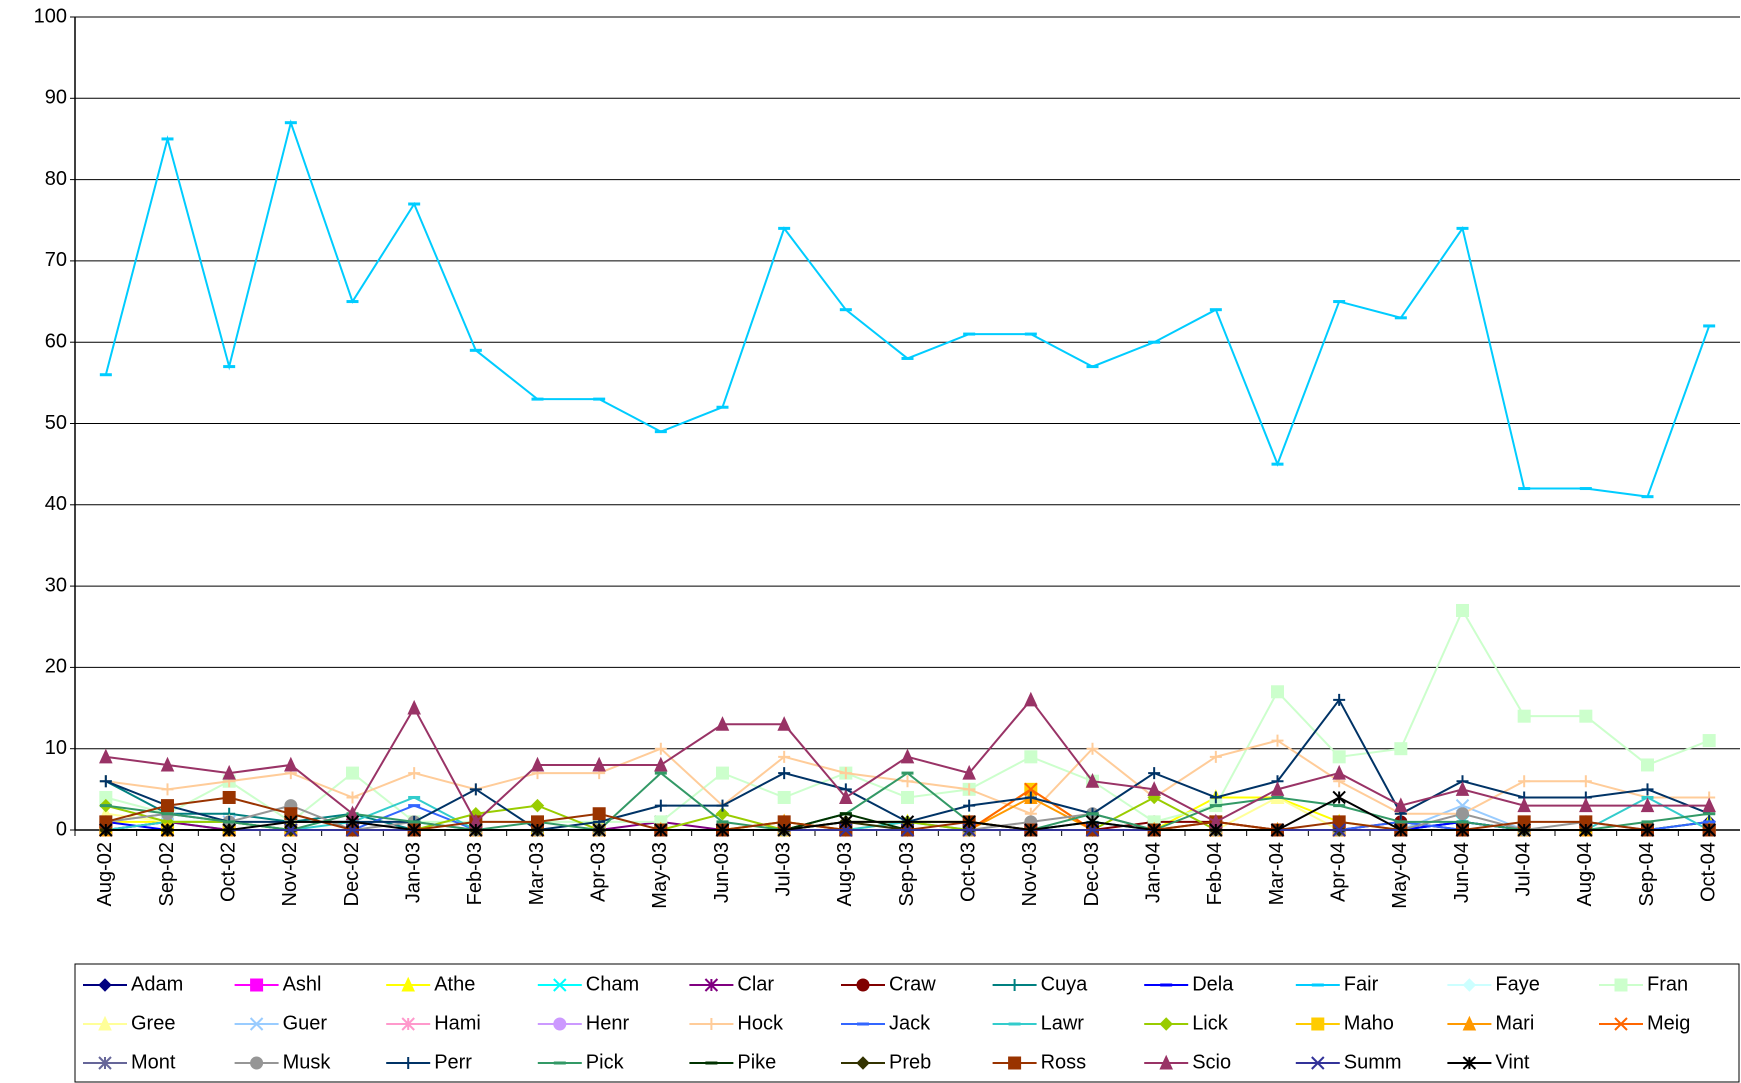 Image resolution: width=1741 pixels, height=1083 pixels. I want to click on legend-label: Musk, so click(307, 1062).